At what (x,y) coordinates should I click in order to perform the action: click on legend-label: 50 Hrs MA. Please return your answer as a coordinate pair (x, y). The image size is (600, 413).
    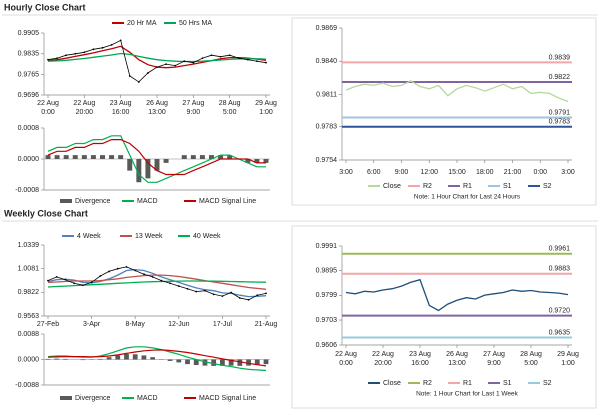
    Looking at the image, I should click on (195, 23).